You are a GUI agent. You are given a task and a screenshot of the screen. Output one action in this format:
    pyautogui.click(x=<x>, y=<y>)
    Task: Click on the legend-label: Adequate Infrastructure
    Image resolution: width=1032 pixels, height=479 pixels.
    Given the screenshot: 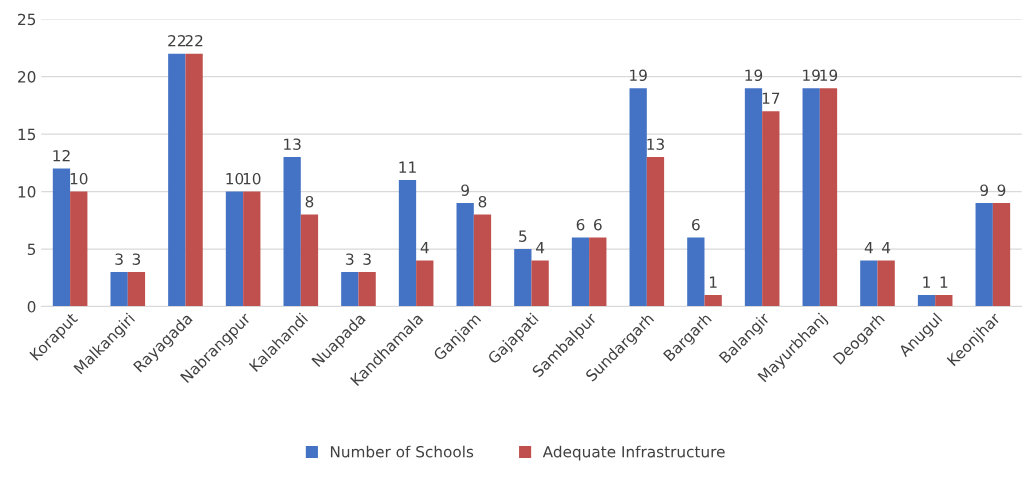 What is the action you would take?
    pyautogui.click(x=633, y=453)
    